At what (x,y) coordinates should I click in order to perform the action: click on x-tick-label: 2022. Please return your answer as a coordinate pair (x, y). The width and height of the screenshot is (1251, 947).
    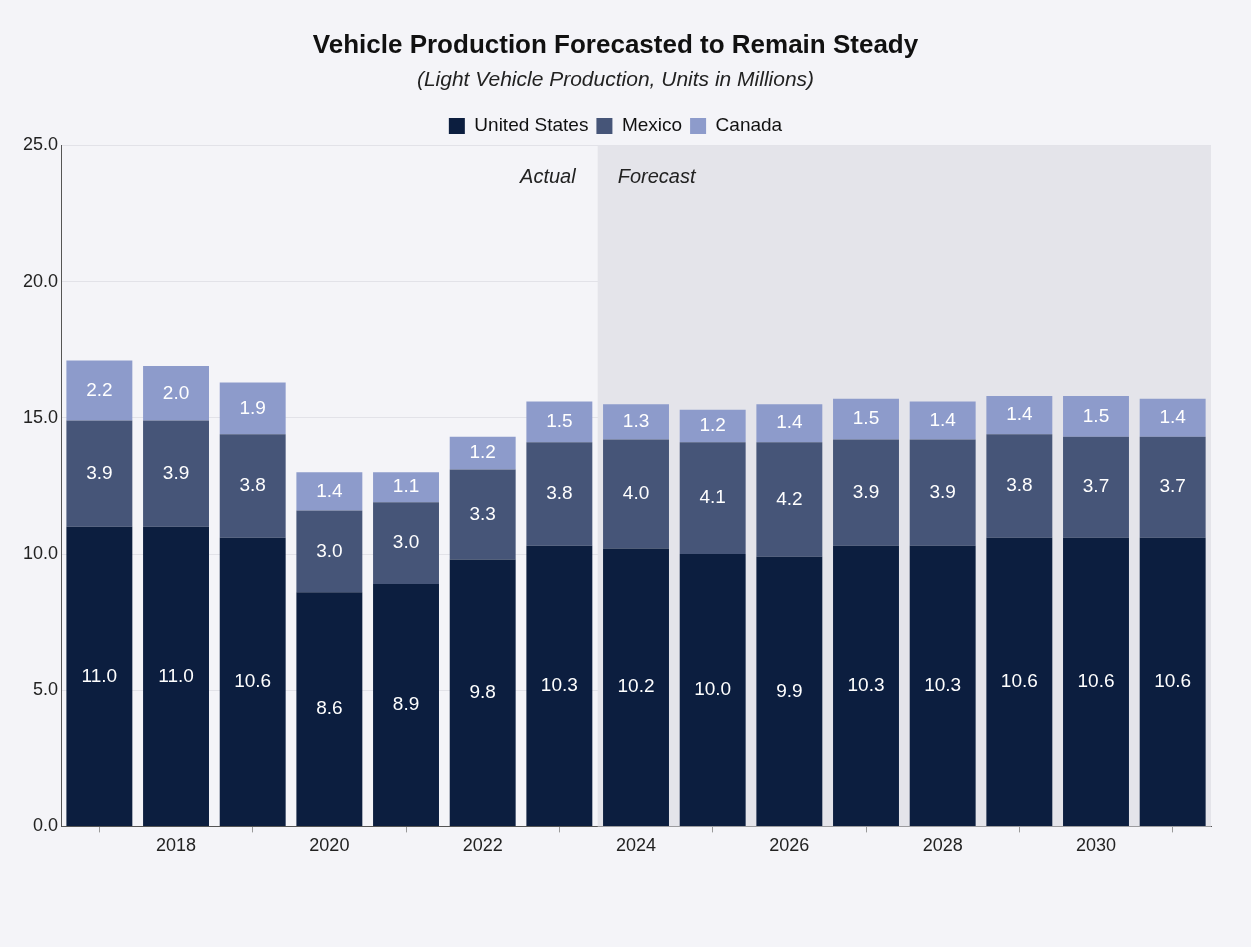
    Looking at the image, I should click on (482, 845).